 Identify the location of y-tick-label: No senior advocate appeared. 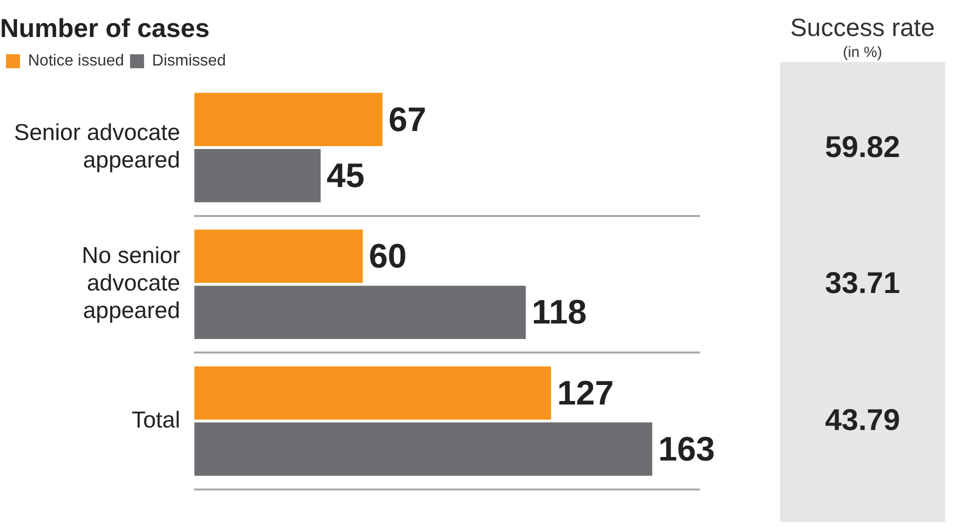
(131, 283).